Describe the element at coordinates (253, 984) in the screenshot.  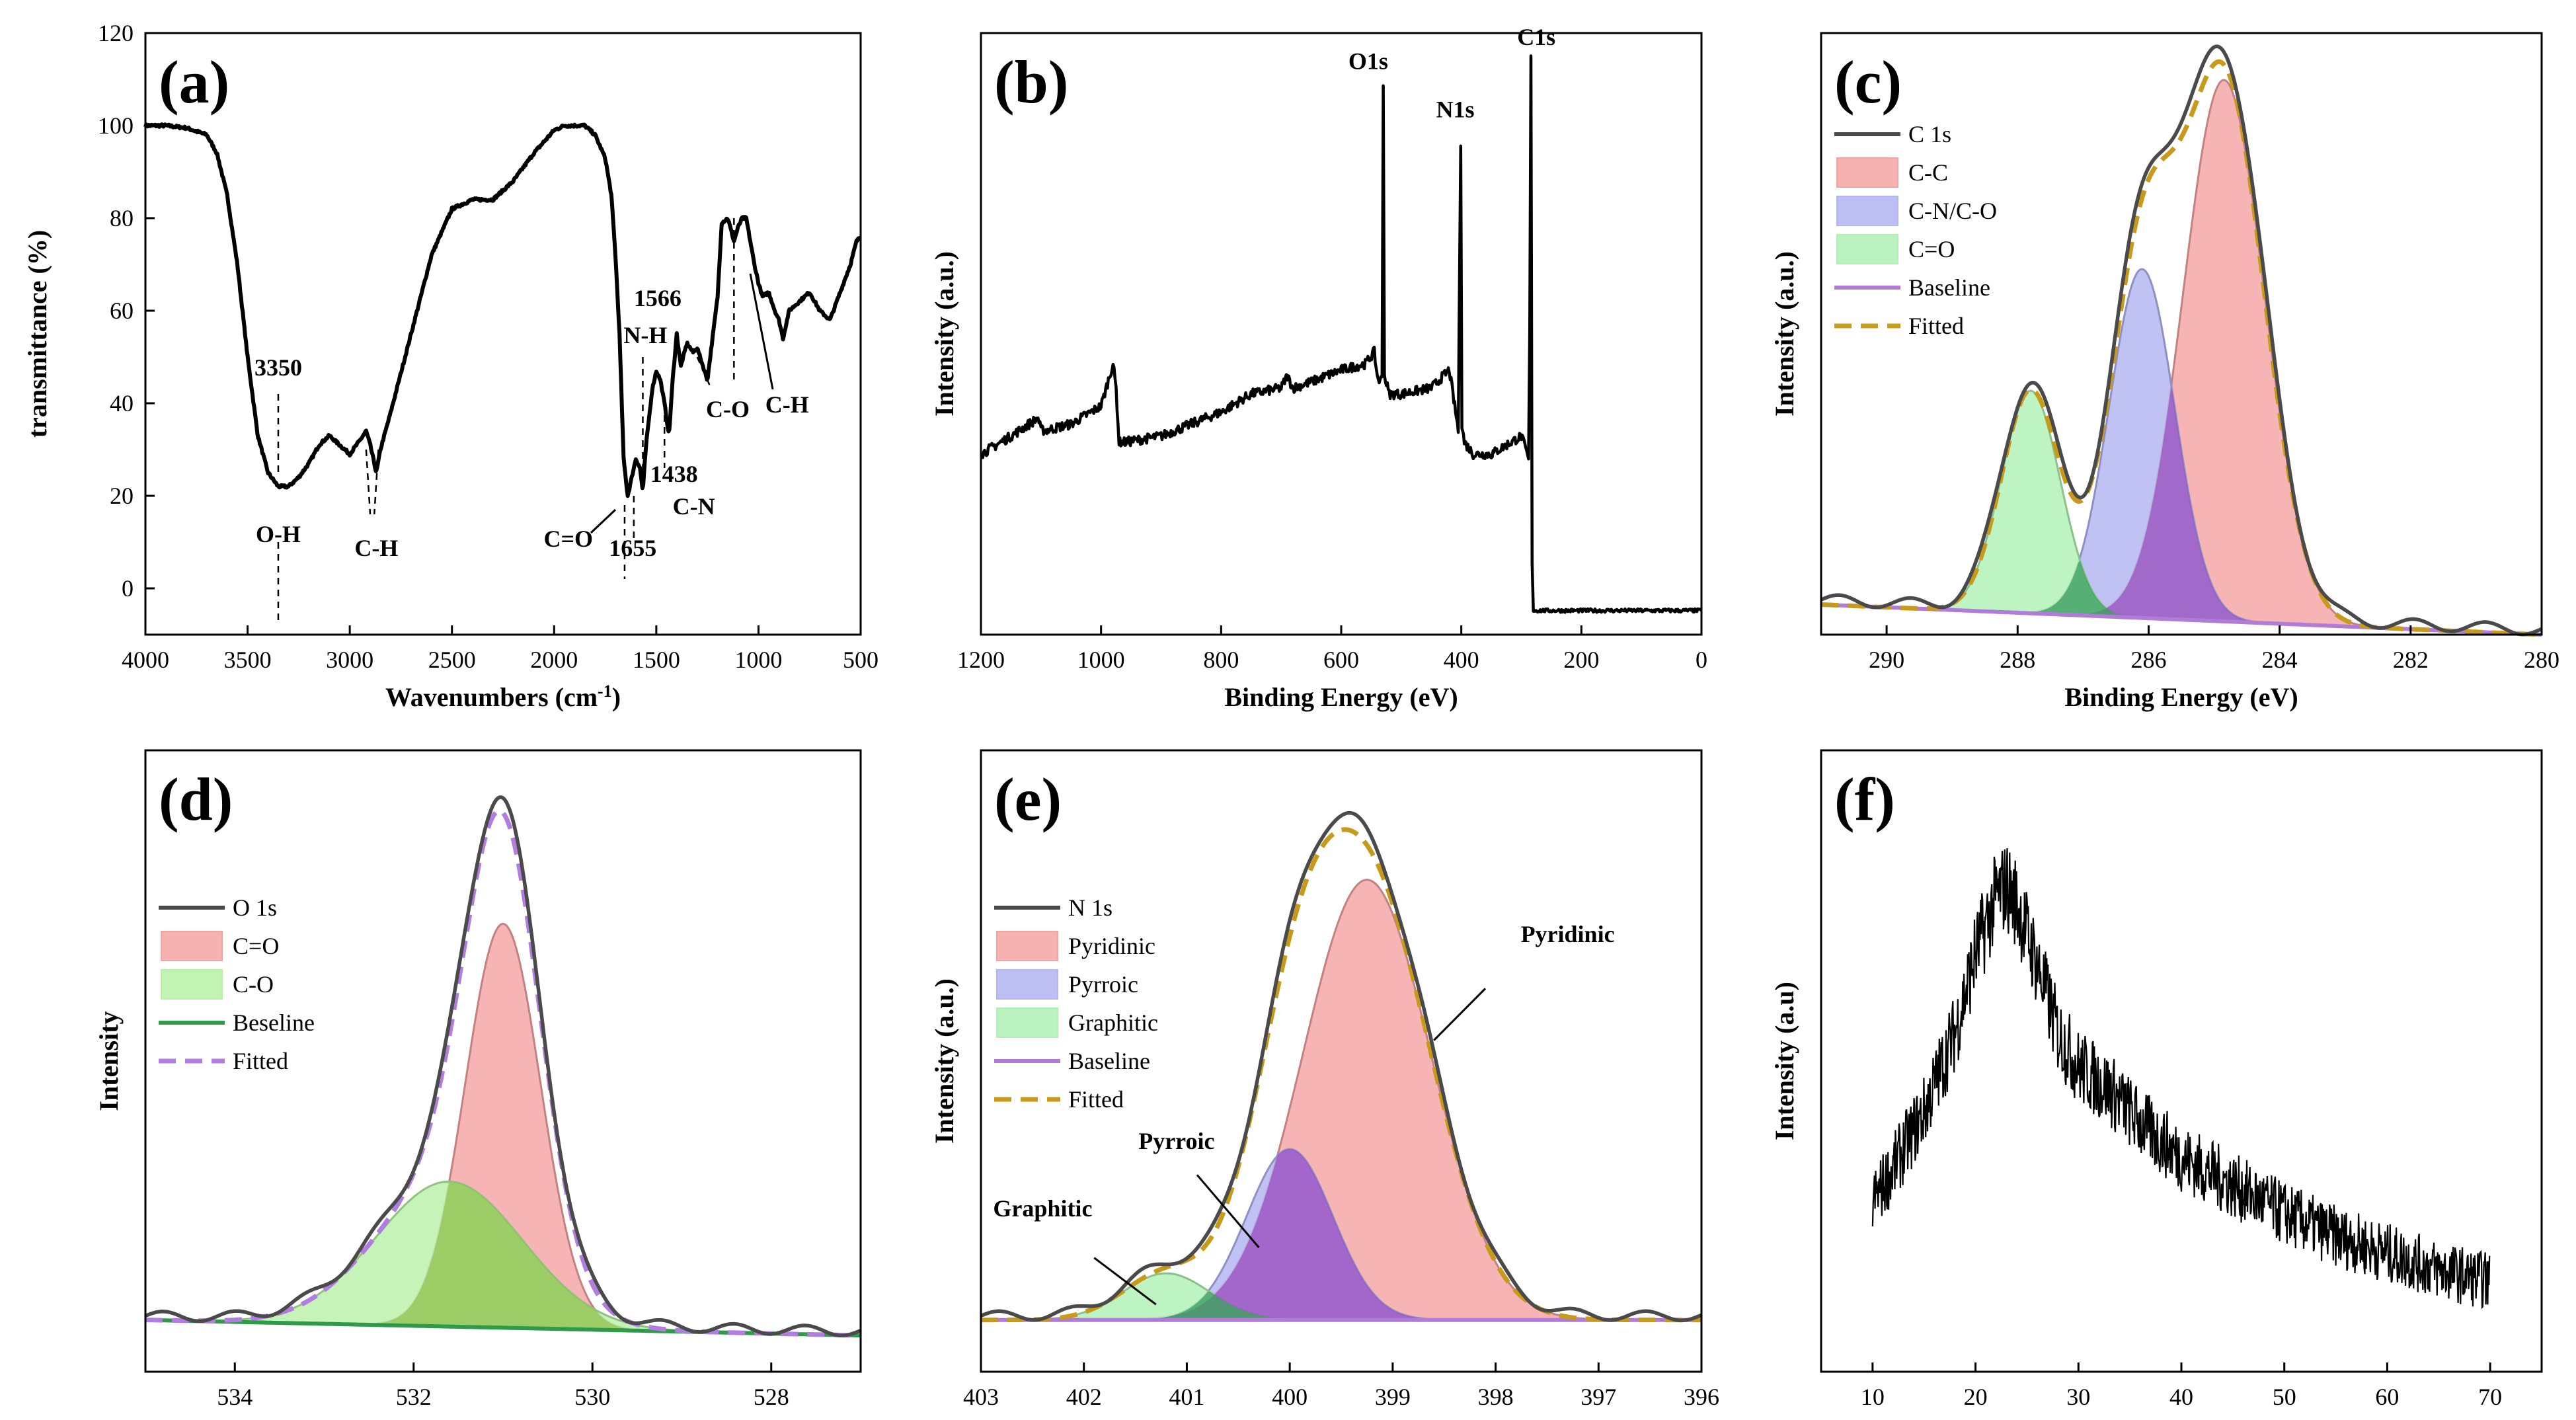
I see `legend-label: C-O` at that location.